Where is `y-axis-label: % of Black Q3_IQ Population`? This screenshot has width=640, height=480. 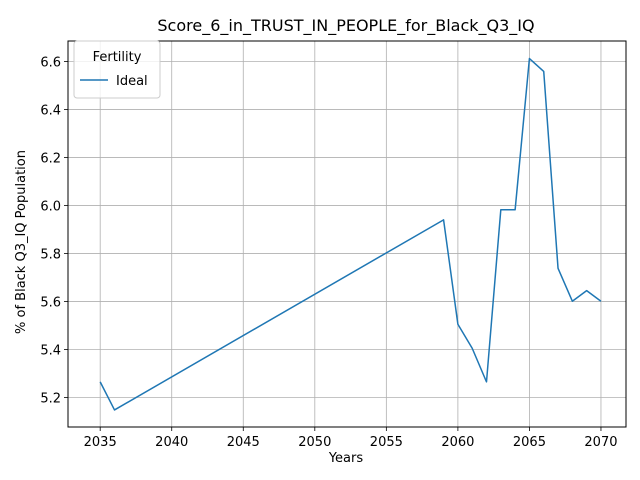 y-axis-label: % of Black Q3_IQ Population is located at coordinates (21, 242).